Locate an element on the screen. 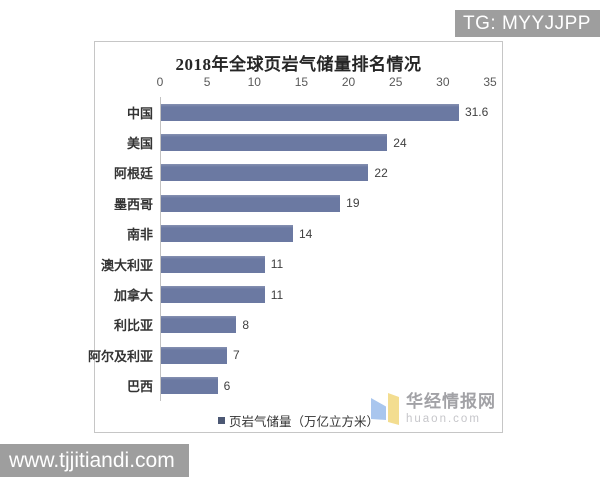 The width and height of the screenshot is (600, 480). x-tick-label: 20 is located at coordinates (348, 82).